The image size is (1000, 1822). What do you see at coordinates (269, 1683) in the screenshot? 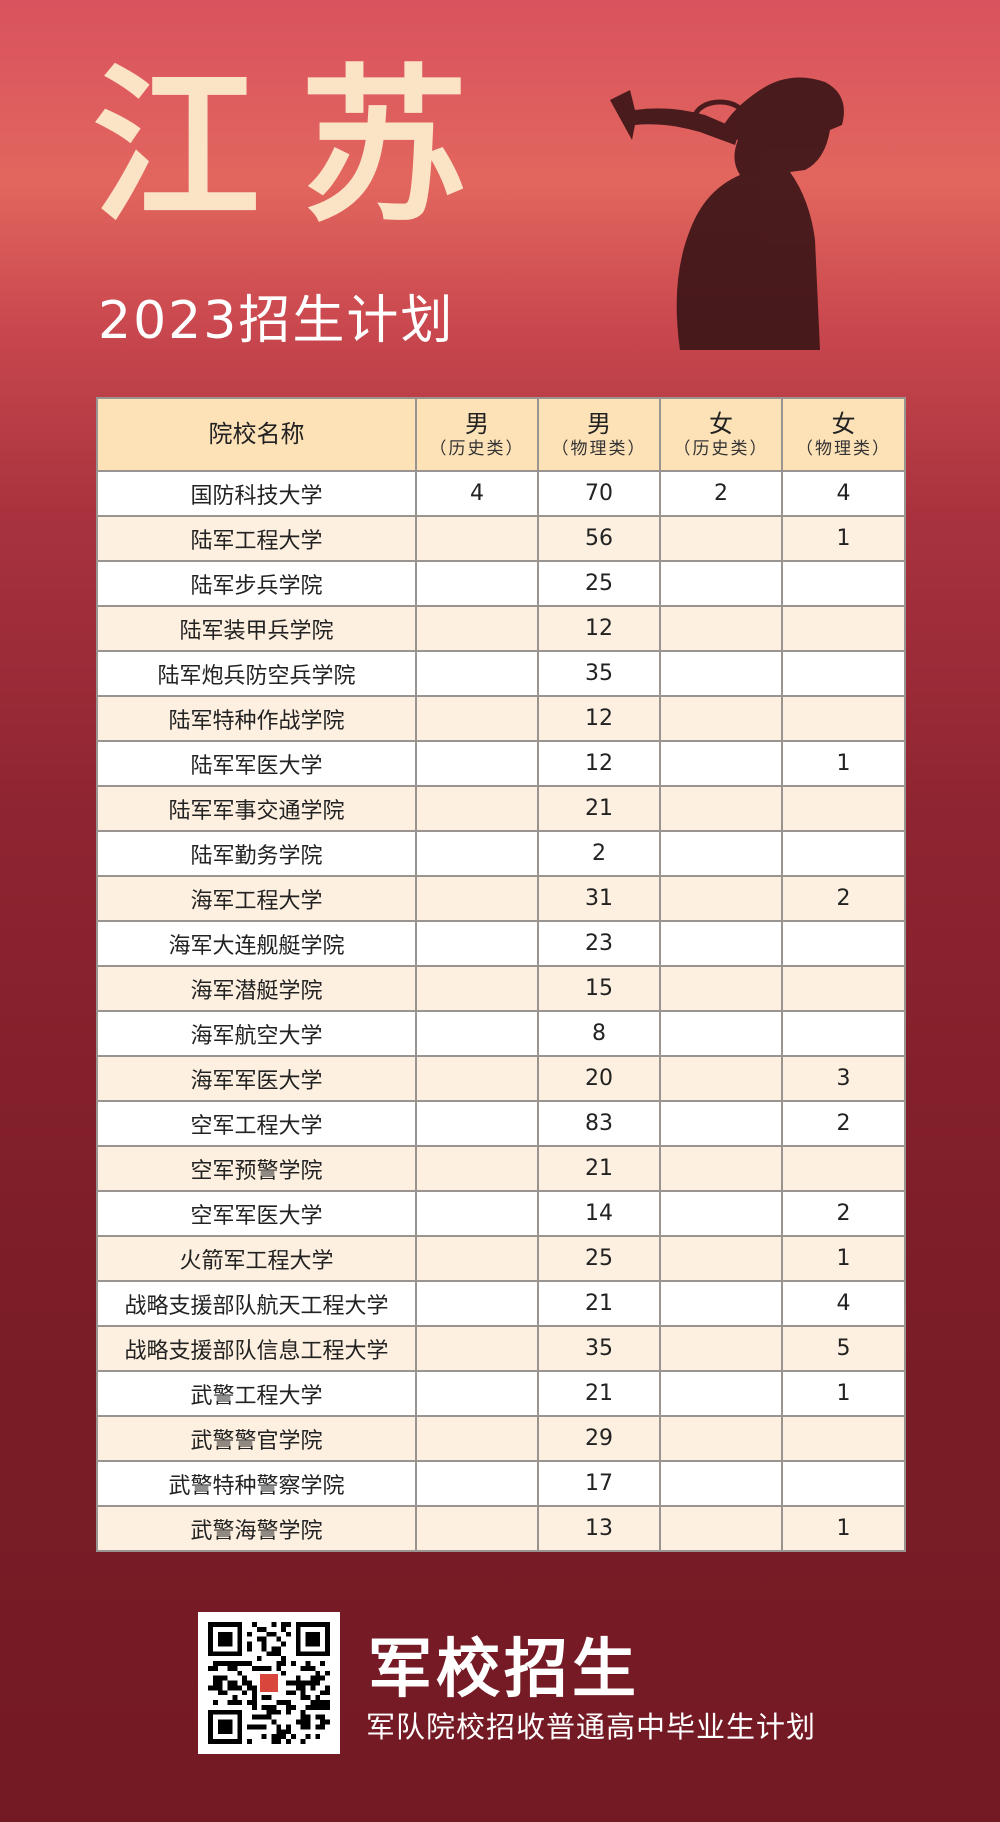
I see `qr-code-icon` at bounding box center [269, 1683].